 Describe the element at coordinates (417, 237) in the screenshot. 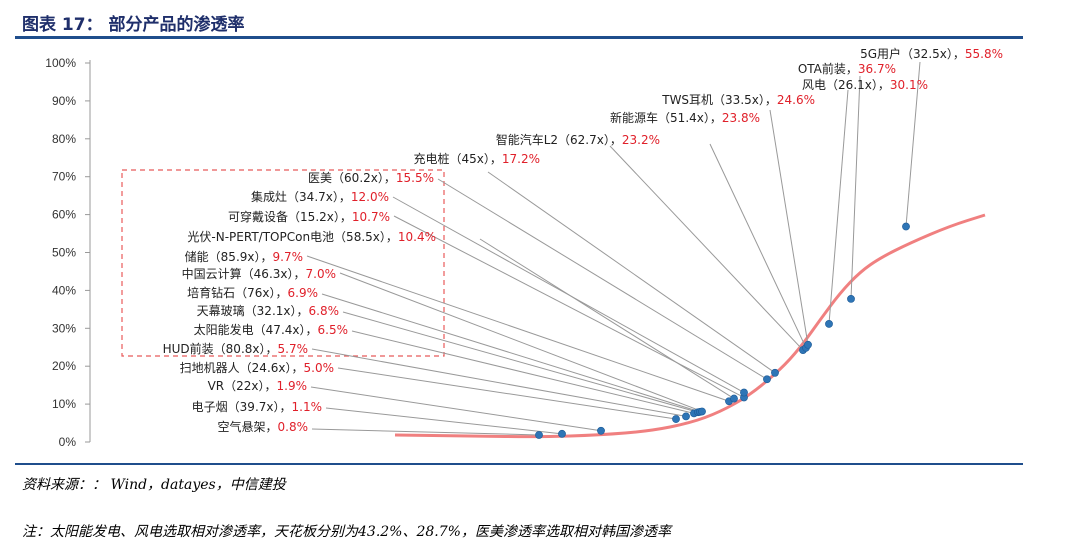

I see `point-label-percent: 10.4%` at that location.